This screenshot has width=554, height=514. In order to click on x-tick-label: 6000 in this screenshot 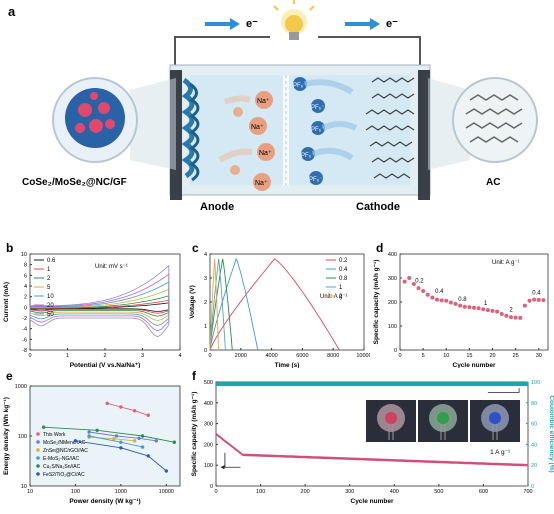, I will do `click(302, 356)`.